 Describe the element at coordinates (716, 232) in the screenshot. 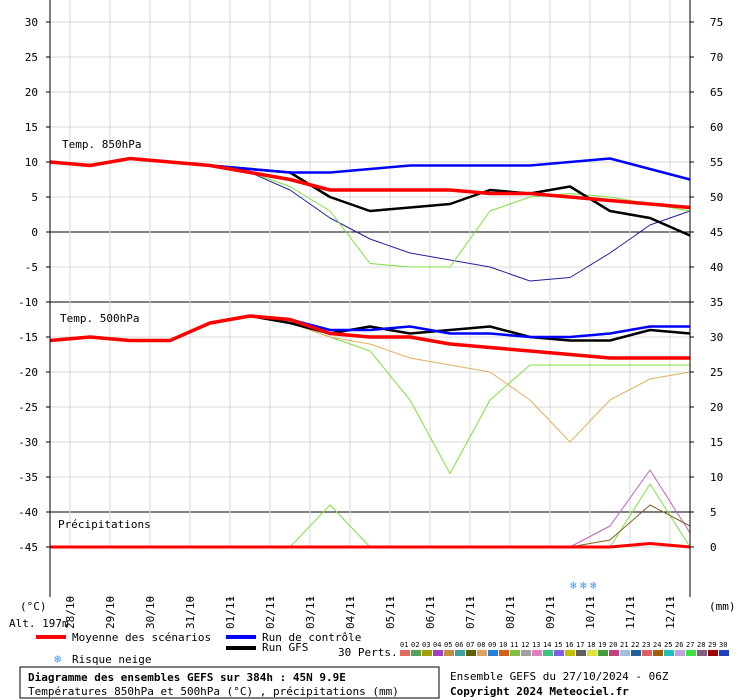

I see `y2-tick-label: 45` at that location.